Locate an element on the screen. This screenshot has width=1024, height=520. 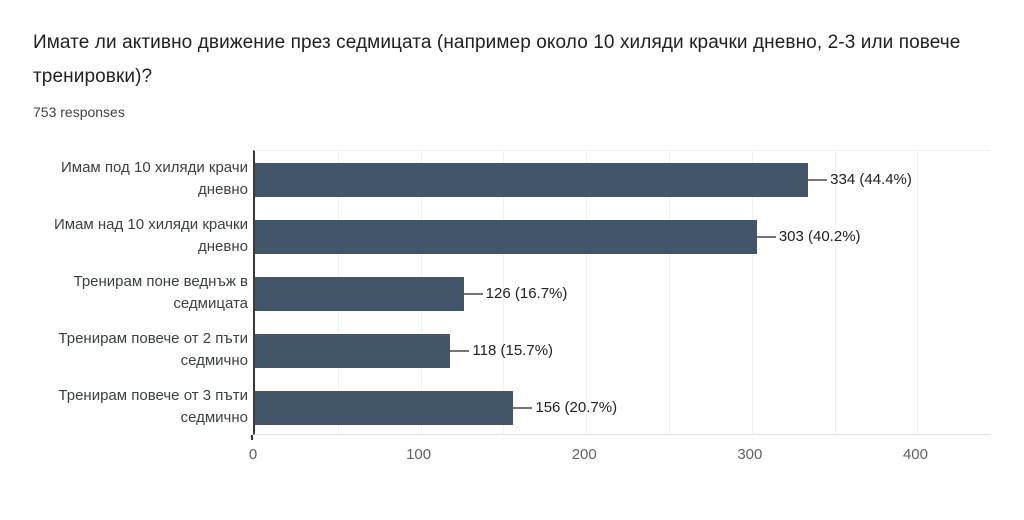
category-label: Тренирам повече от 3 пъти седмично is located at coordinates (153, 406).